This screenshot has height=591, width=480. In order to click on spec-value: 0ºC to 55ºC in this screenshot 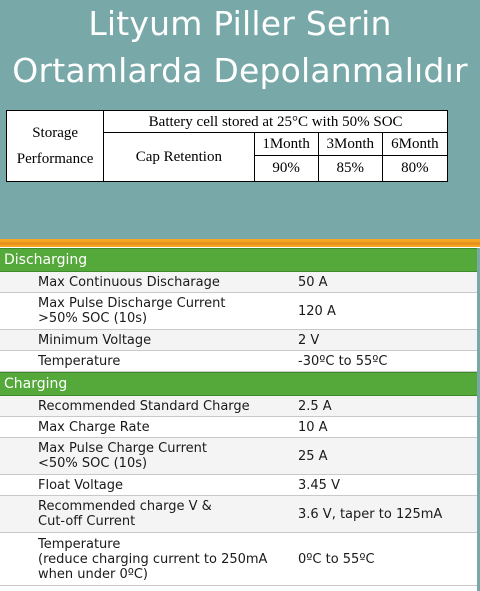, I will do `click(336, 559)`.